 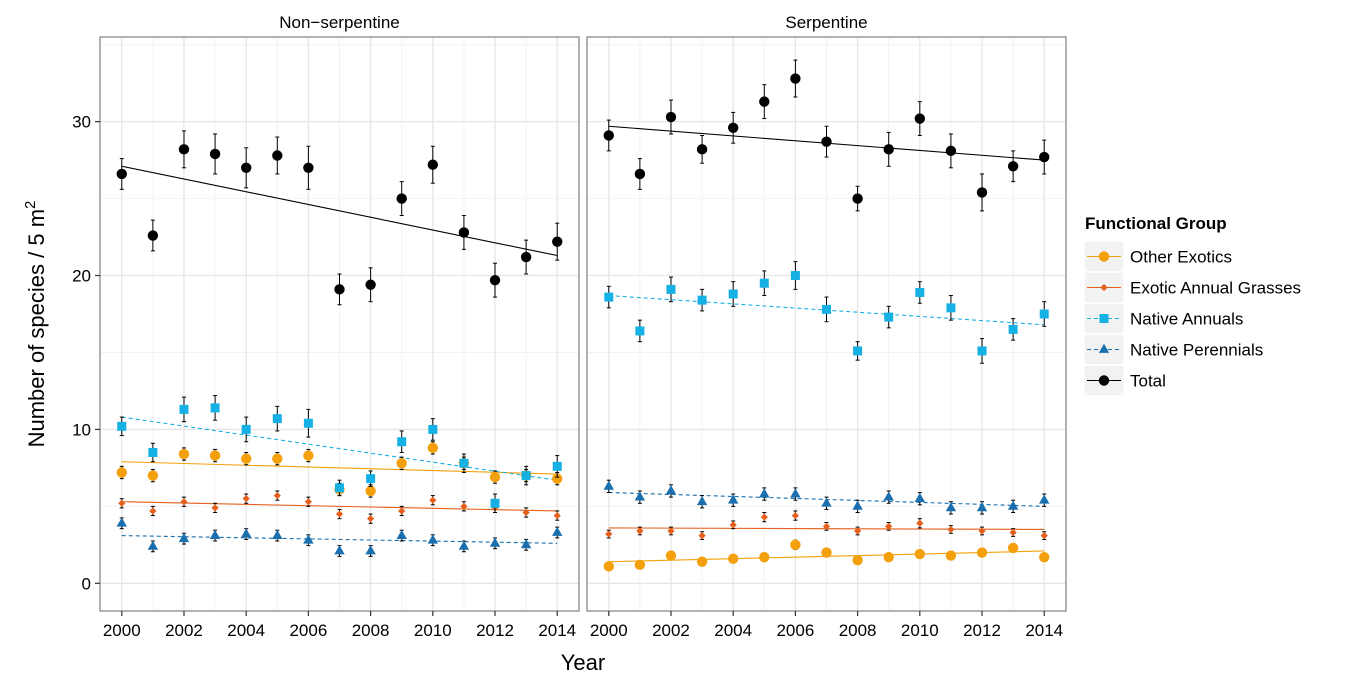 I want to click on panel-strip-serpentine, so click(x=826, y=22).